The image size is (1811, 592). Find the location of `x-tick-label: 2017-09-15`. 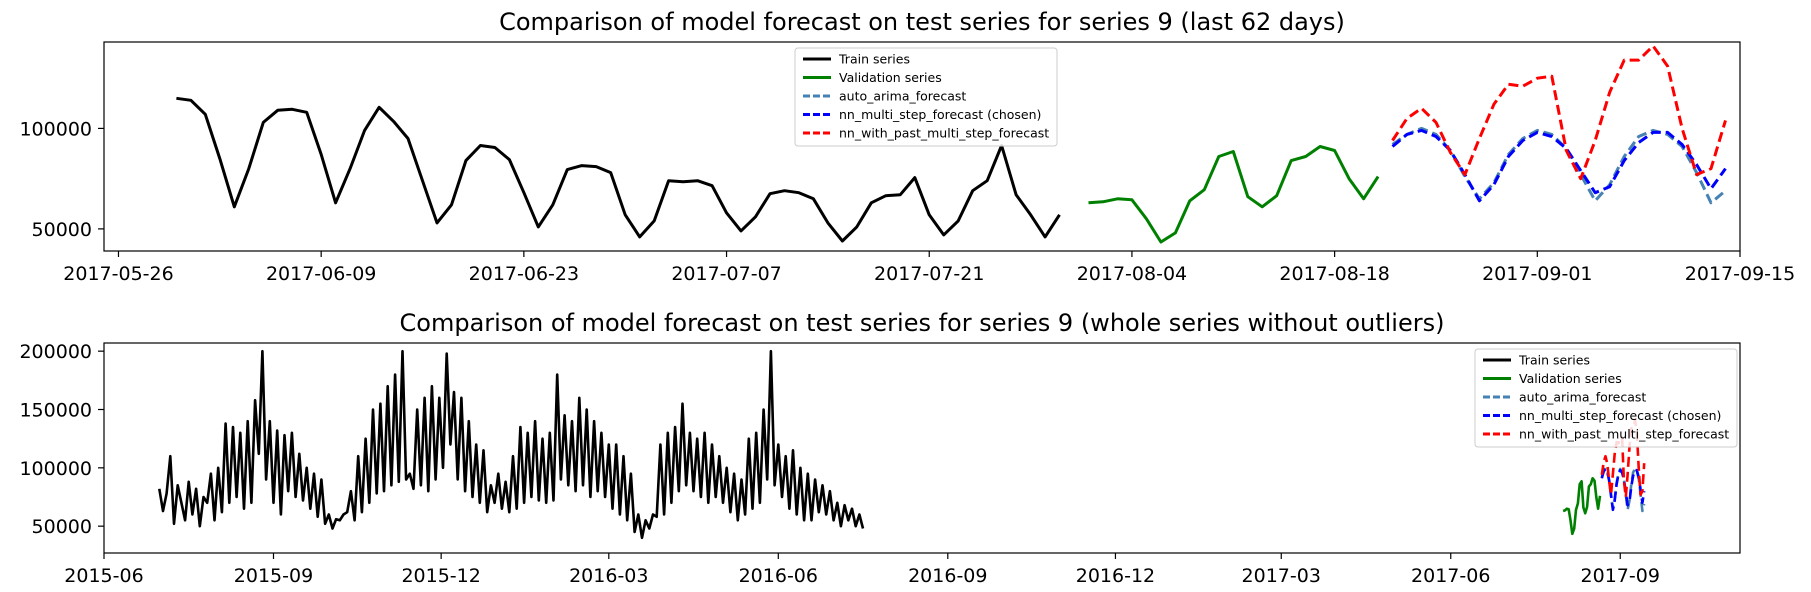

x-tick-label: 2017-09-15 is located at coordinates (1740, 274).